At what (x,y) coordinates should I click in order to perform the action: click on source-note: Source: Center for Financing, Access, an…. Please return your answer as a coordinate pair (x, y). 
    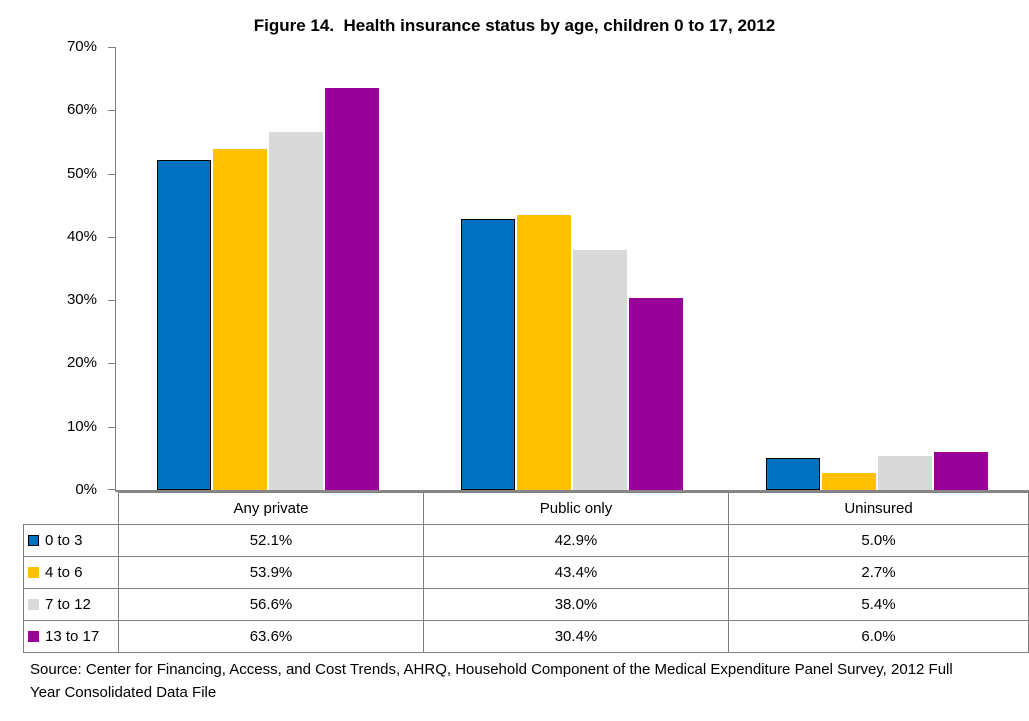
    Looking at the image, I should click on (491, 681).